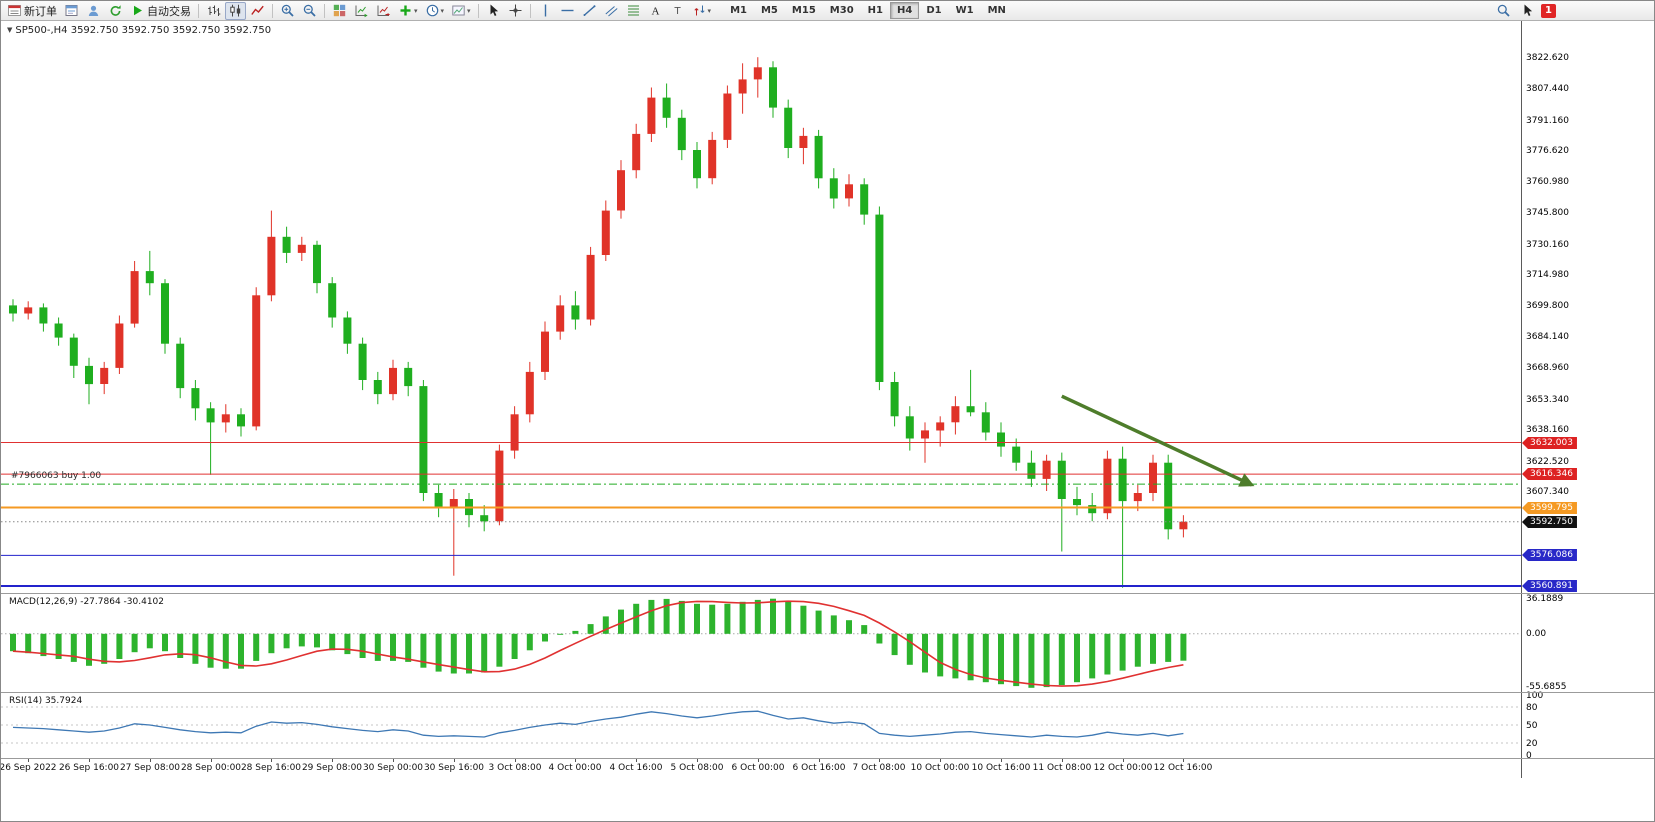 This screenshot has width=1655, height=822. What do you see at coordinates (567, 11) in the screenshot?
I see `hline-button` at bounding box center [567, 11].